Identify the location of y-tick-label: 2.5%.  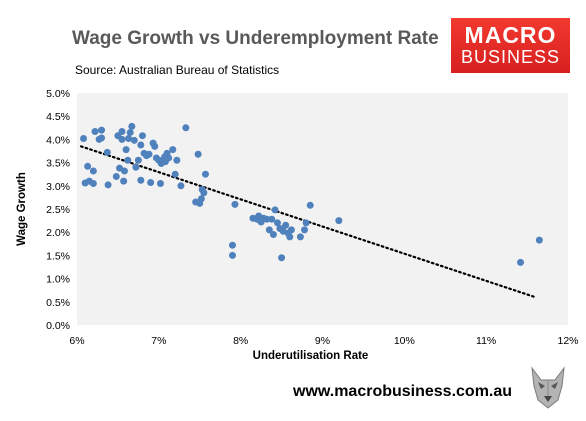
(58, 210).